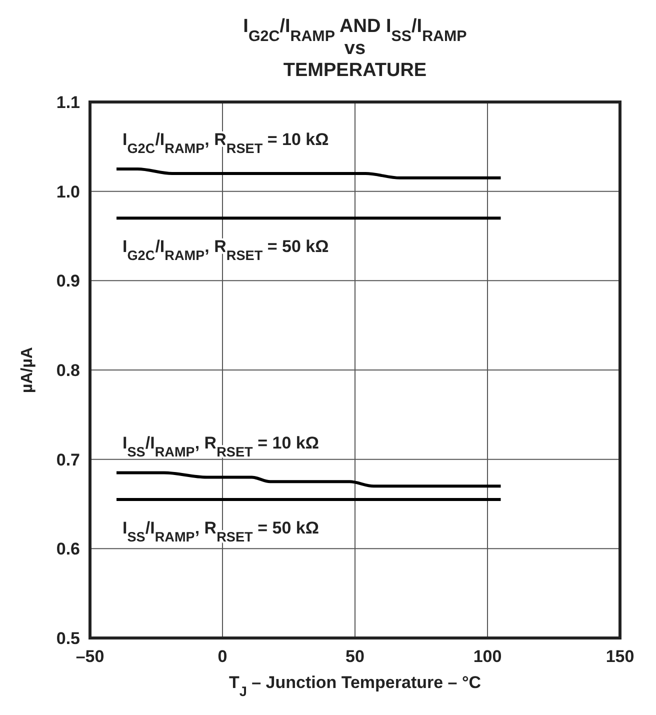 The width and height of the screenshot is (656, 715). What do you see at coordinates (68, 102) in the screenshot?
I see `y-tick-label: 1.1` at bounding box center [68, 102].